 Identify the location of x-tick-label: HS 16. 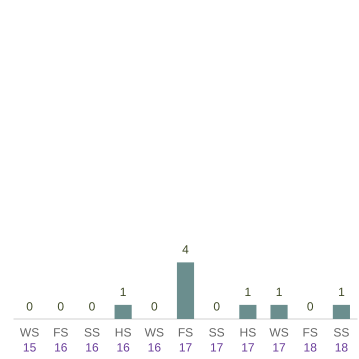
(123, 339).